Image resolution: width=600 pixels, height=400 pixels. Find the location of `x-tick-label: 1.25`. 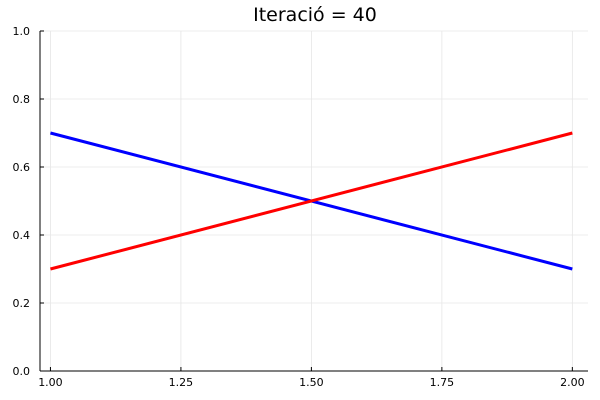

x-tick-label: 1.25 is located at coordinates (181, 382).